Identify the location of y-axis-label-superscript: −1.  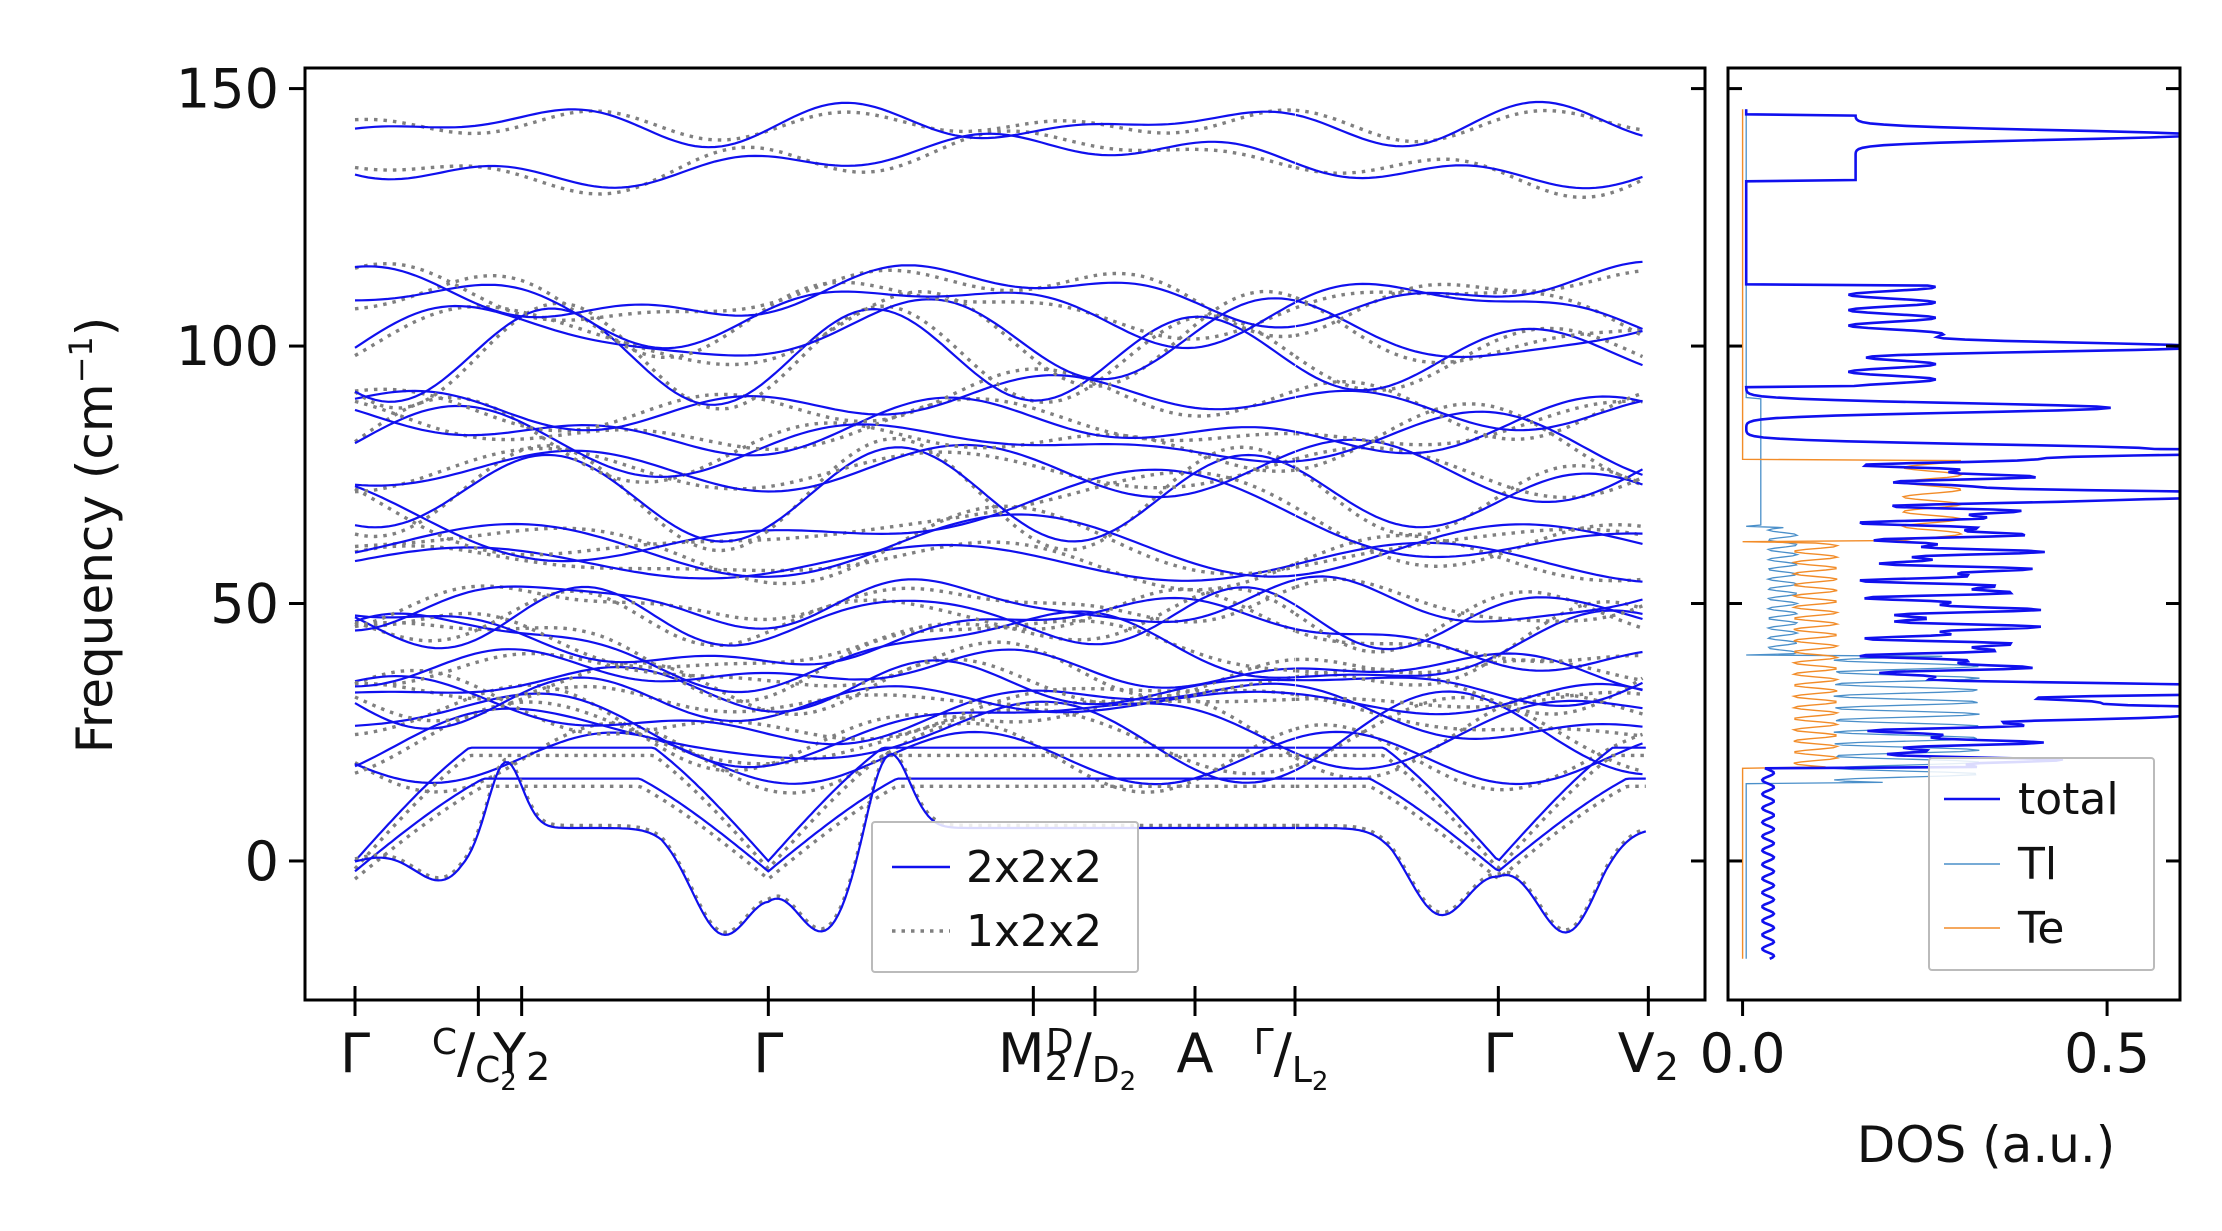
(81, 359).